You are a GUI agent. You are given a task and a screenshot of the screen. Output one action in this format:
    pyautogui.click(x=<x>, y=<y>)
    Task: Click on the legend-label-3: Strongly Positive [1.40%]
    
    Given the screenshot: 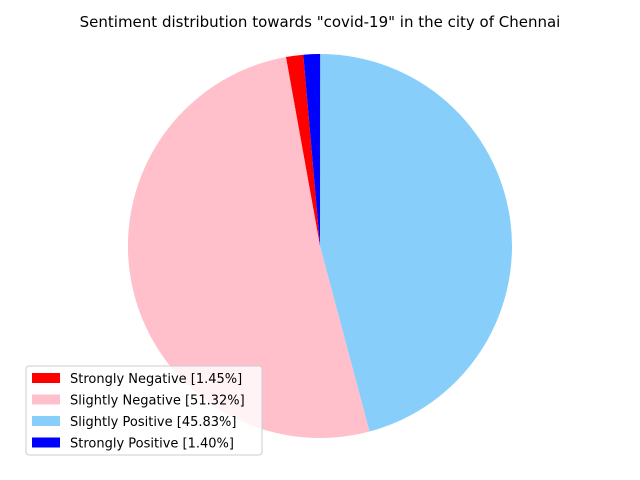 What is the action you would take?
    pyautogui.click(x=152, y=444)
    